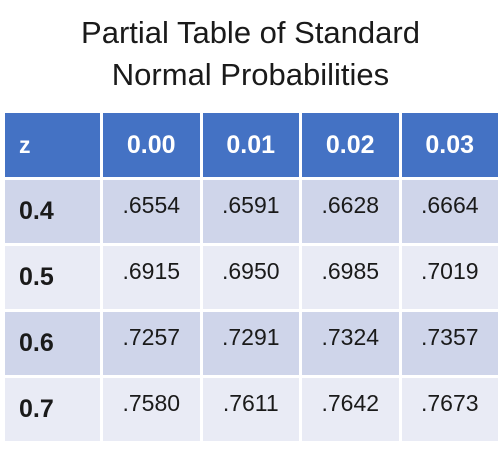  Describe the element at coordinates (151, 343) in the screenshot. I see `probability-cell: .7257` at that location.